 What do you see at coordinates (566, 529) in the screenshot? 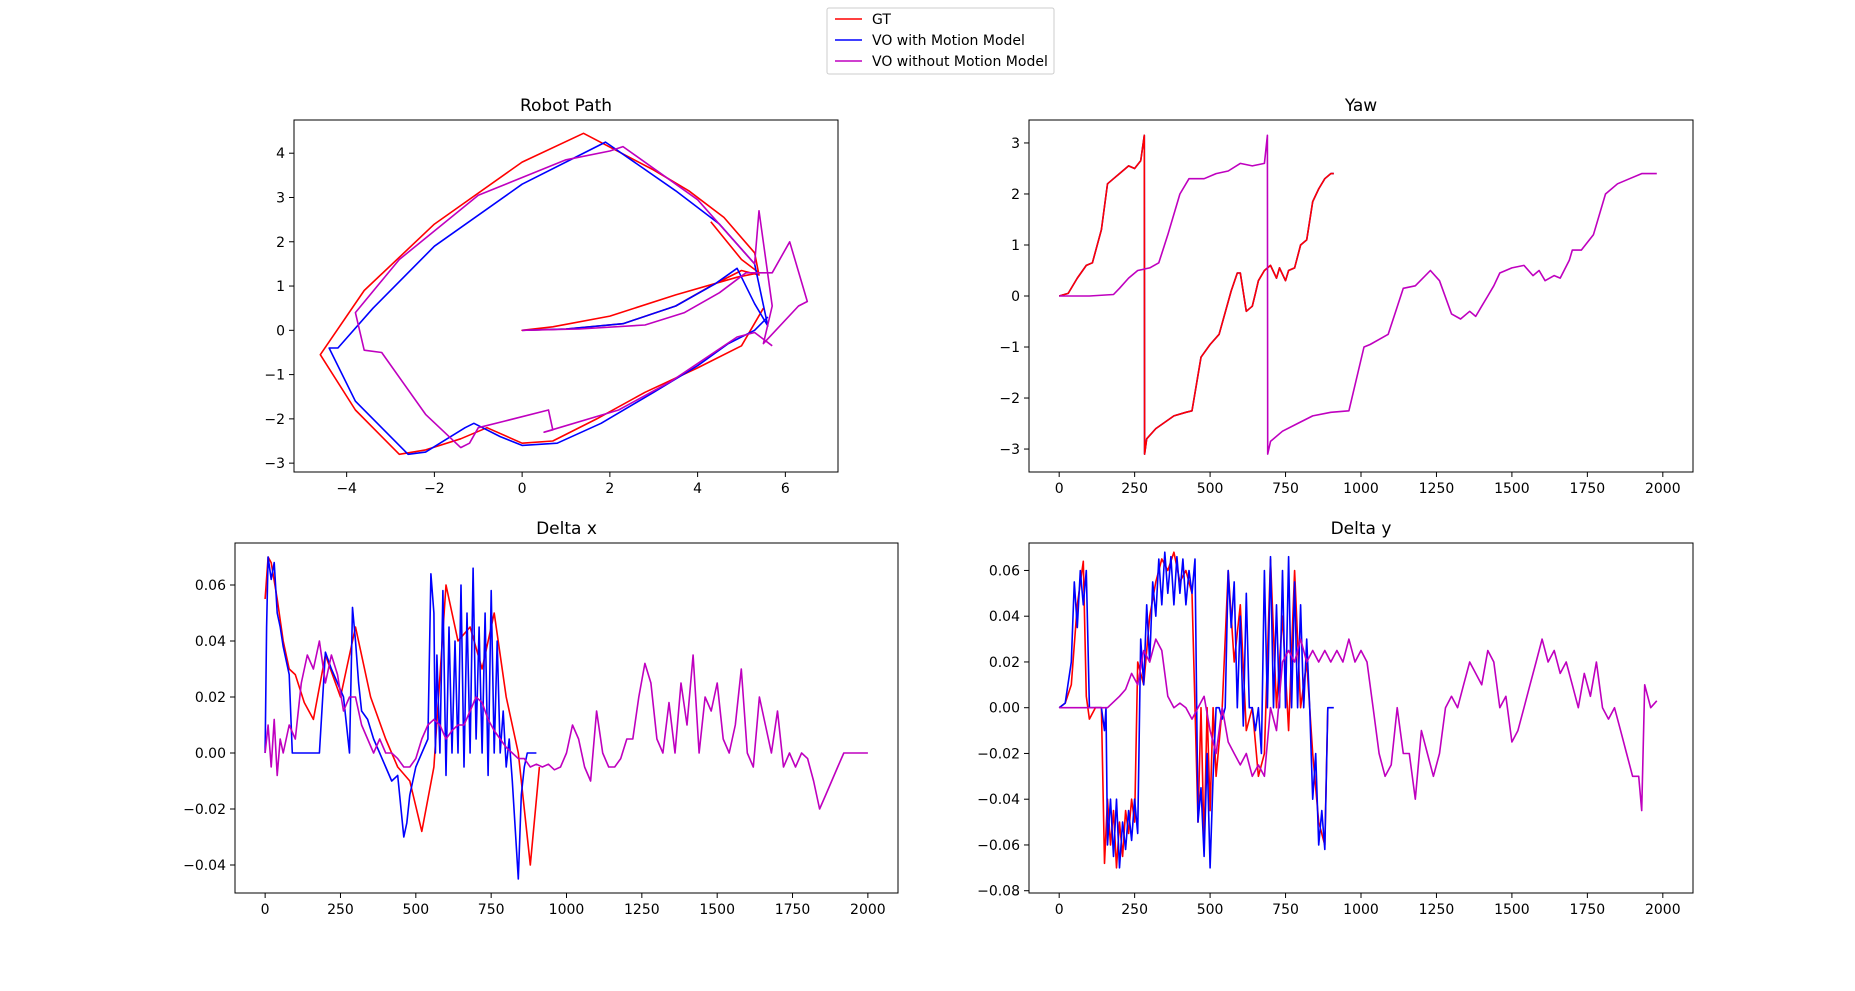
I see `chart-title: Delta x` at bounding box center [566, 529].